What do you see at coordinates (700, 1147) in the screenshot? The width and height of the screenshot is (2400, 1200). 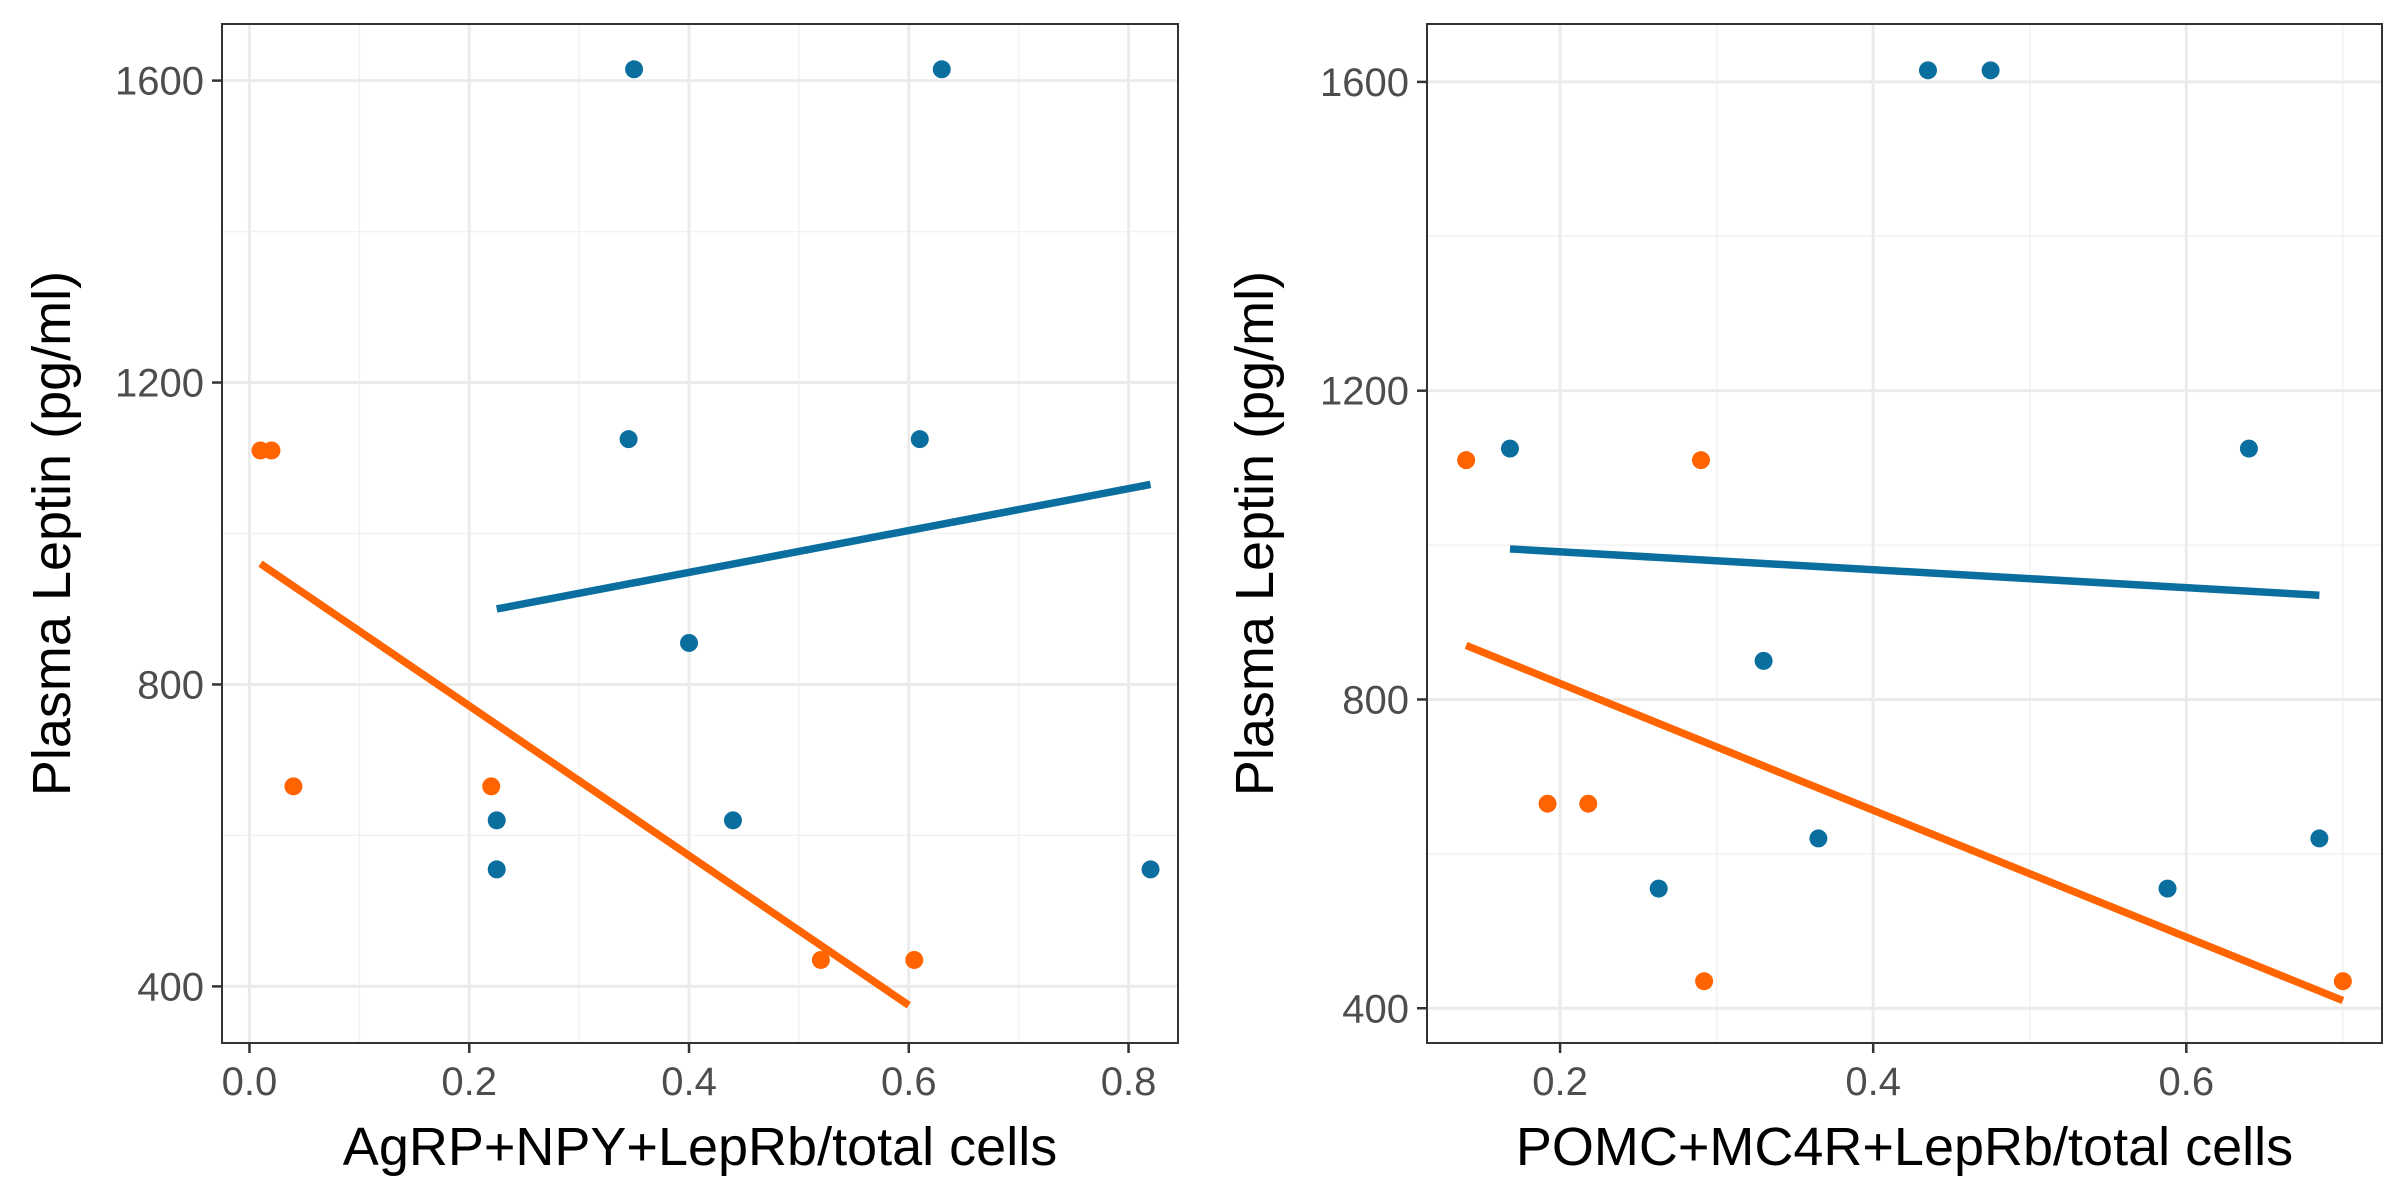 I see `x-axis-title: AgRP+NPY+LepRb/total cells` at bounding box center [700, 1147].